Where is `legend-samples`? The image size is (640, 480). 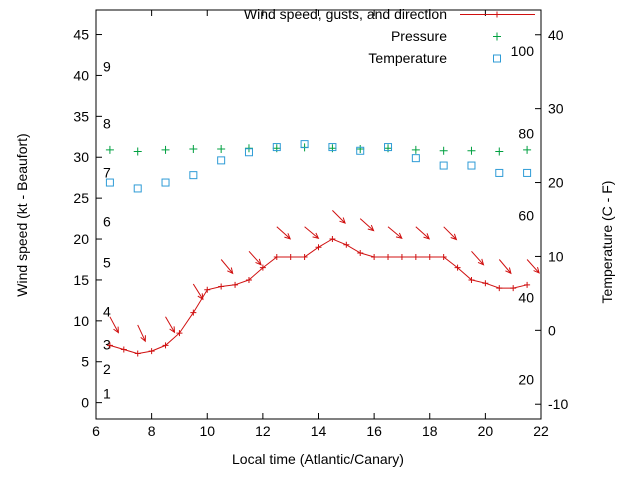
legend-samples is located at coordinates (497, 37).